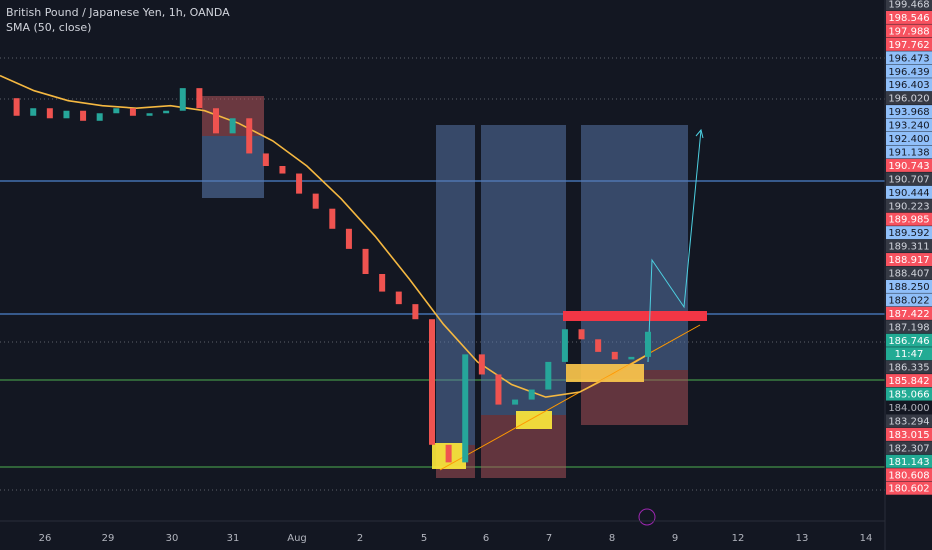  Describe the element at coordinates (233, 538) in the screenshot. I see `time-label: 31` at that location.